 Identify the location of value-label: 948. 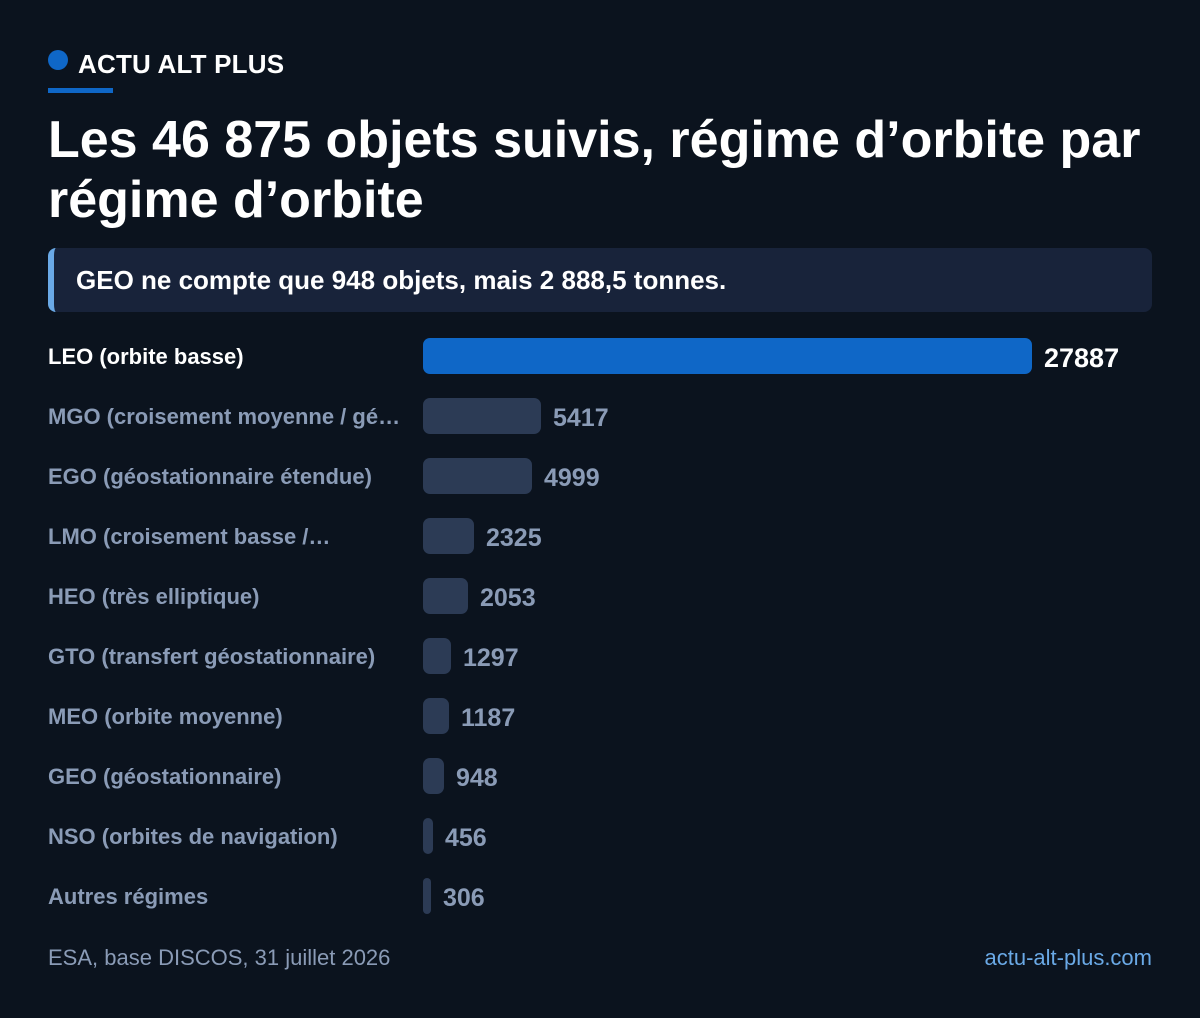
(477, 778).